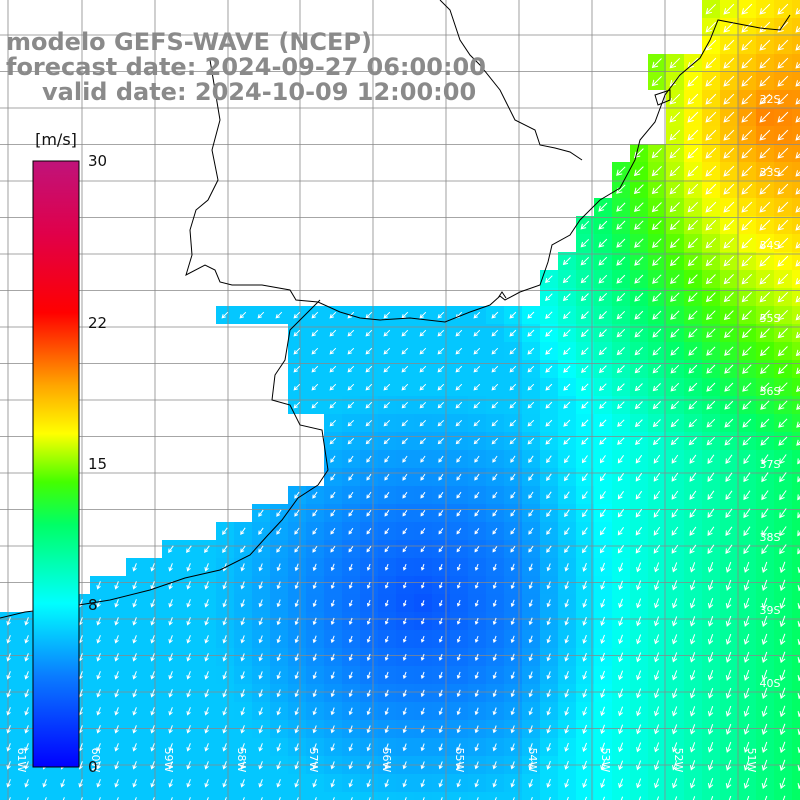  What do you see at coordinates (770, 99) in the screenshot?
I see `lat-label: 32S` at bounding box center [770, 99].